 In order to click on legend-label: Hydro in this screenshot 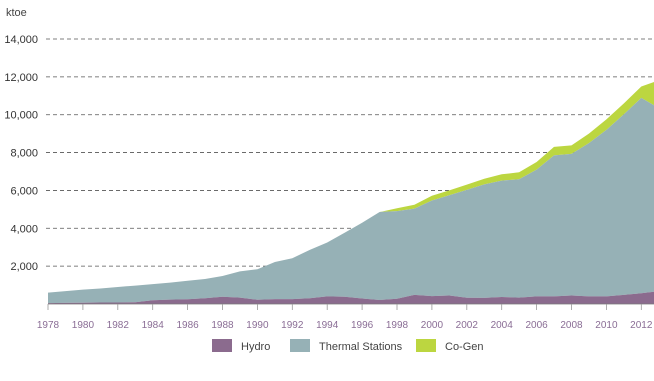, I will do `click(255, 347)`.